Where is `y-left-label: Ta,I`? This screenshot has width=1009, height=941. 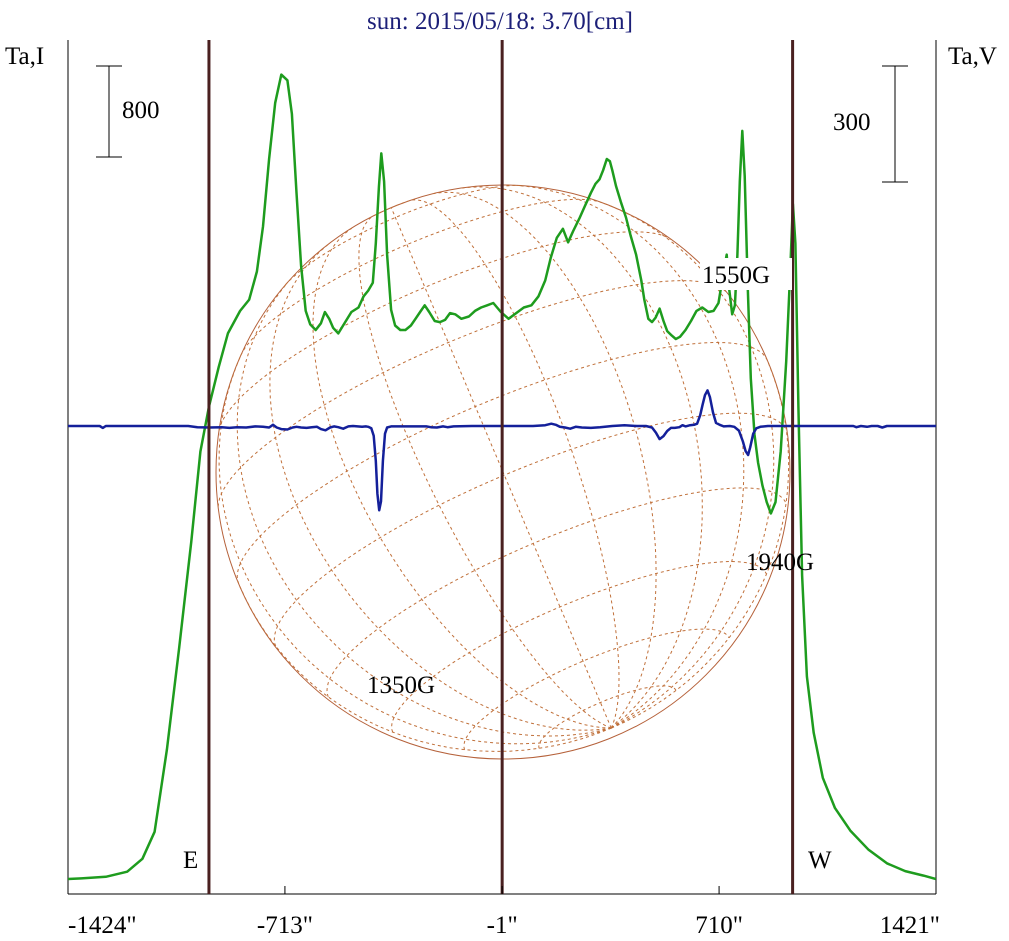 y-left-label: Ta,I is located at coordinates (24, 56).